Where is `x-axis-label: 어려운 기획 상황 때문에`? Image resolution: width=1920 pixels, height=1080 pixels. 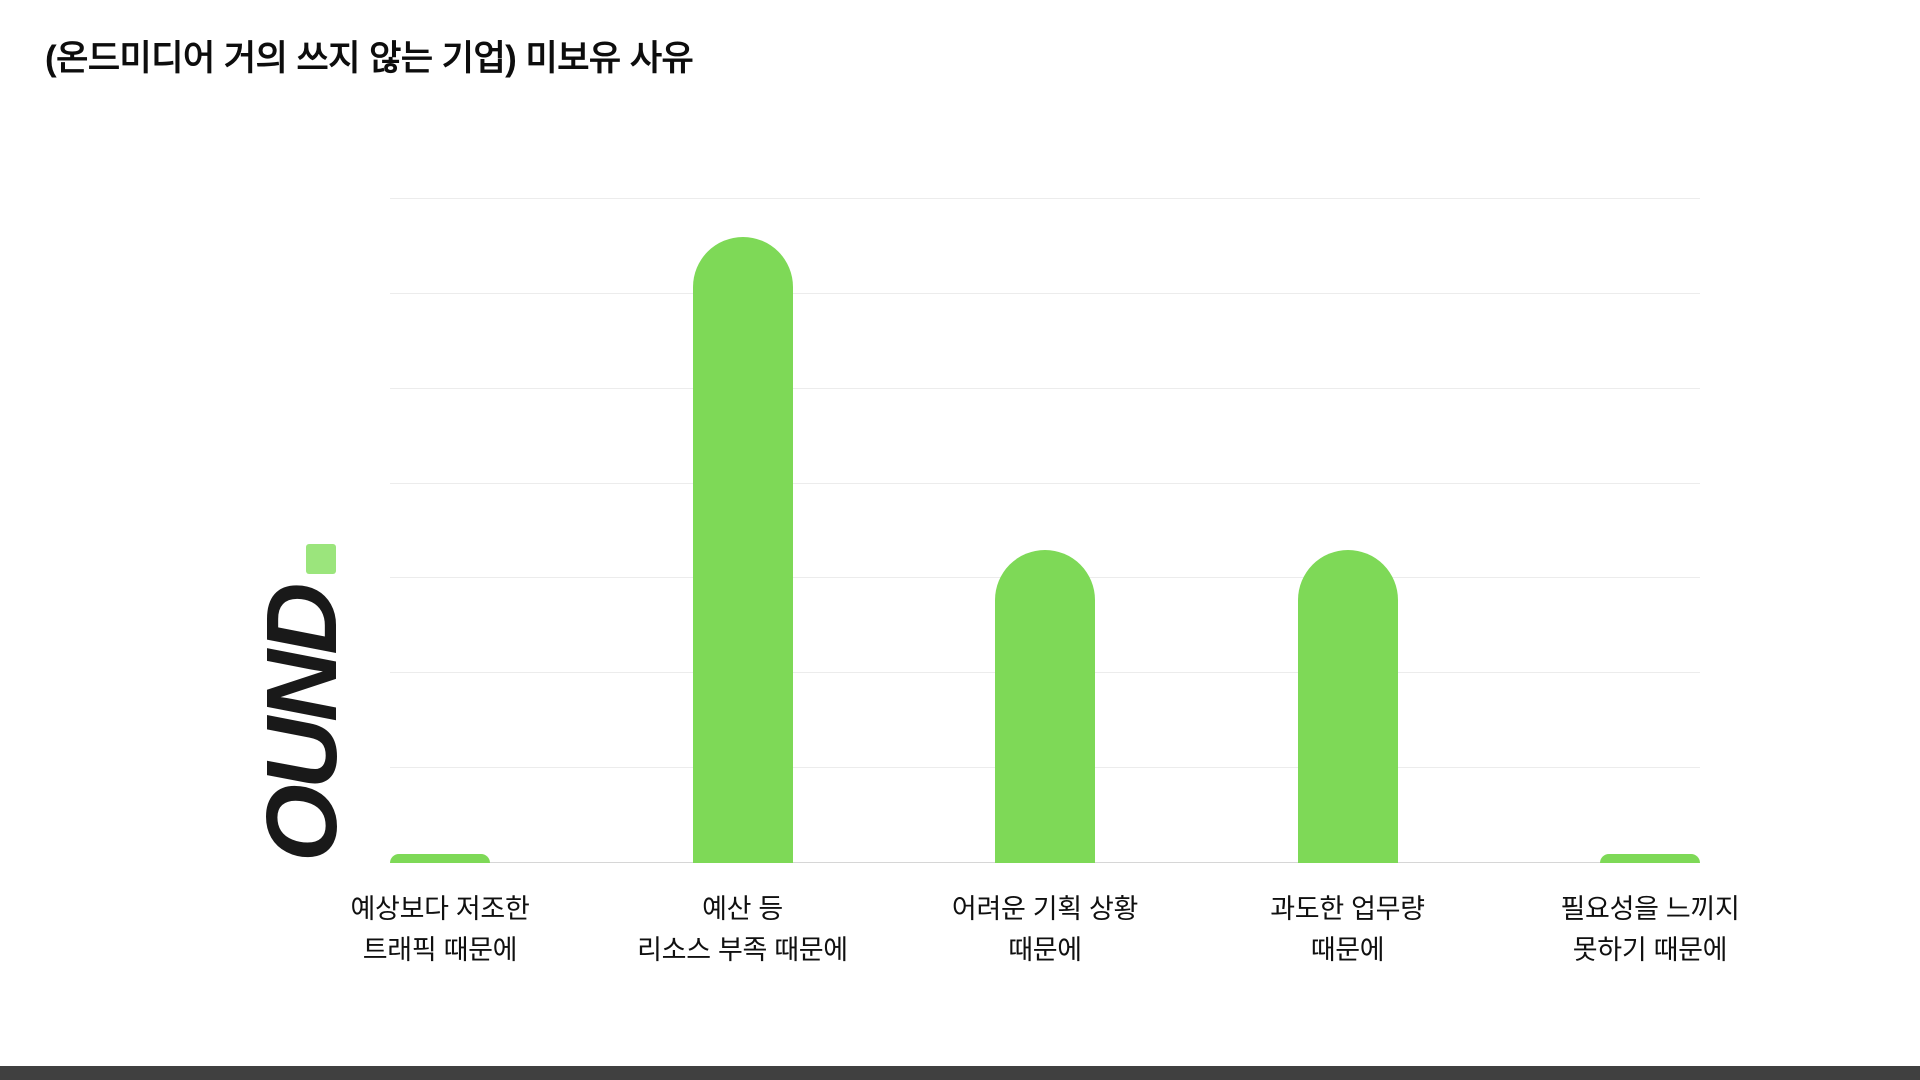
x-axis-label: 어려운 기획 상황 때문에 is located at coordinates (1045, 929).